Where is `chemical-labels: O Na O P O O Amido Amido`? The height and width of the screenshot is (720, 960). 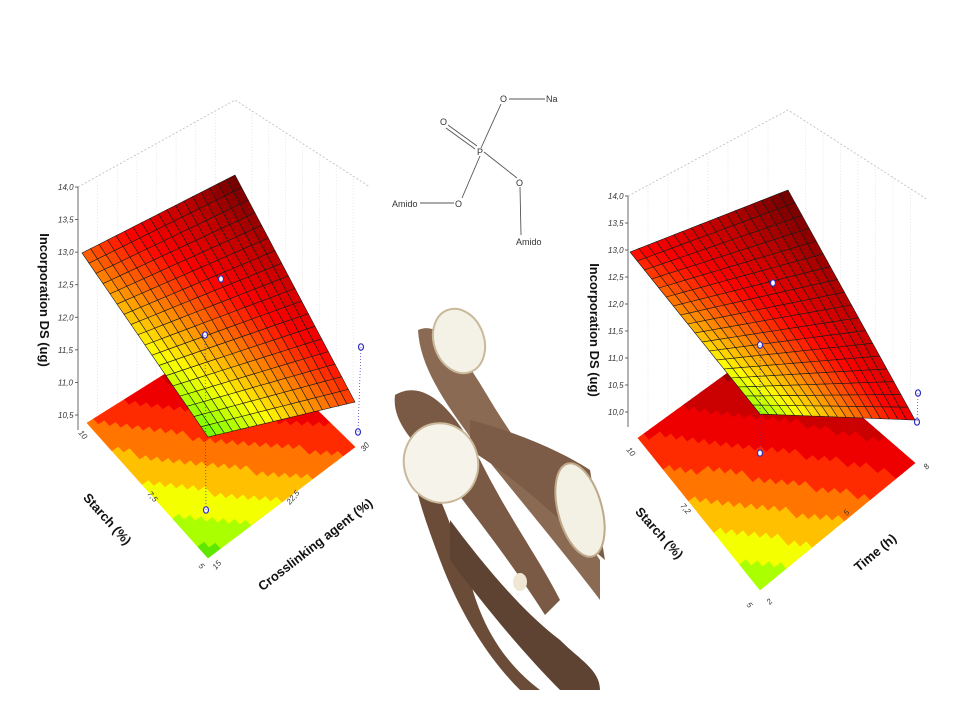 chemical-labels: O Na O P O O Amido Amido is located at coordinates (475, 170).